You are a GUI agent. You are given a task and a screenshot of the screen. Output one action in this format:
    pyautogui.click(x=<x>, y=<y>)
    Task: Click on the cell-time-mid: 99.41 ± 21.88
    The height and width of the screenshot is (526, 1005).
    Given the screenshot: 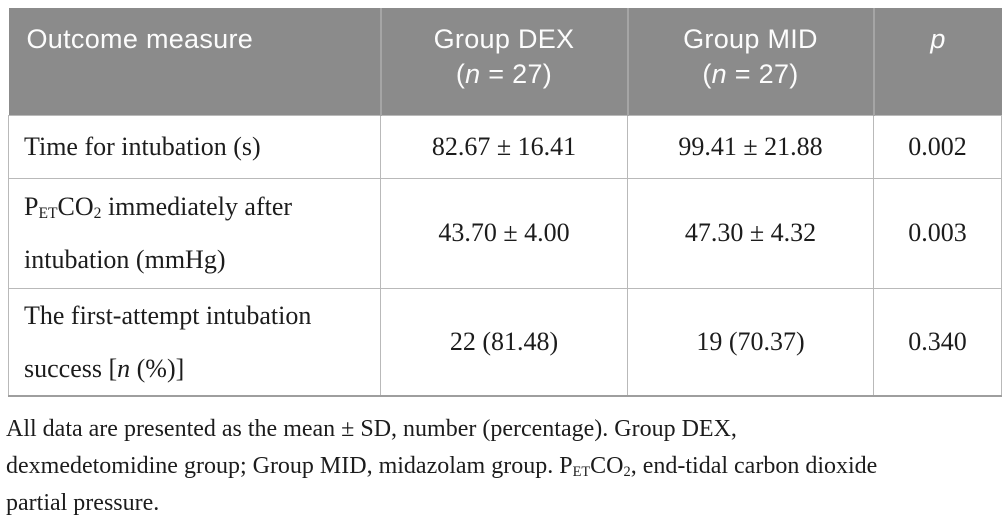 What is the action you would take?
    pyautogui.click(x=750, y=146)
    